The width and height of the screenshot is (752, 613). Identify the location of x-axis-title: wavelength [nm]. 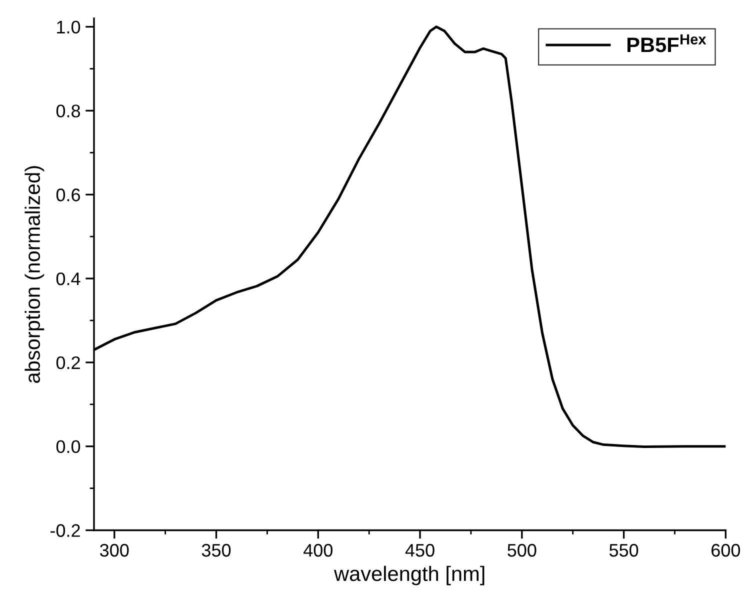
(409, 576).